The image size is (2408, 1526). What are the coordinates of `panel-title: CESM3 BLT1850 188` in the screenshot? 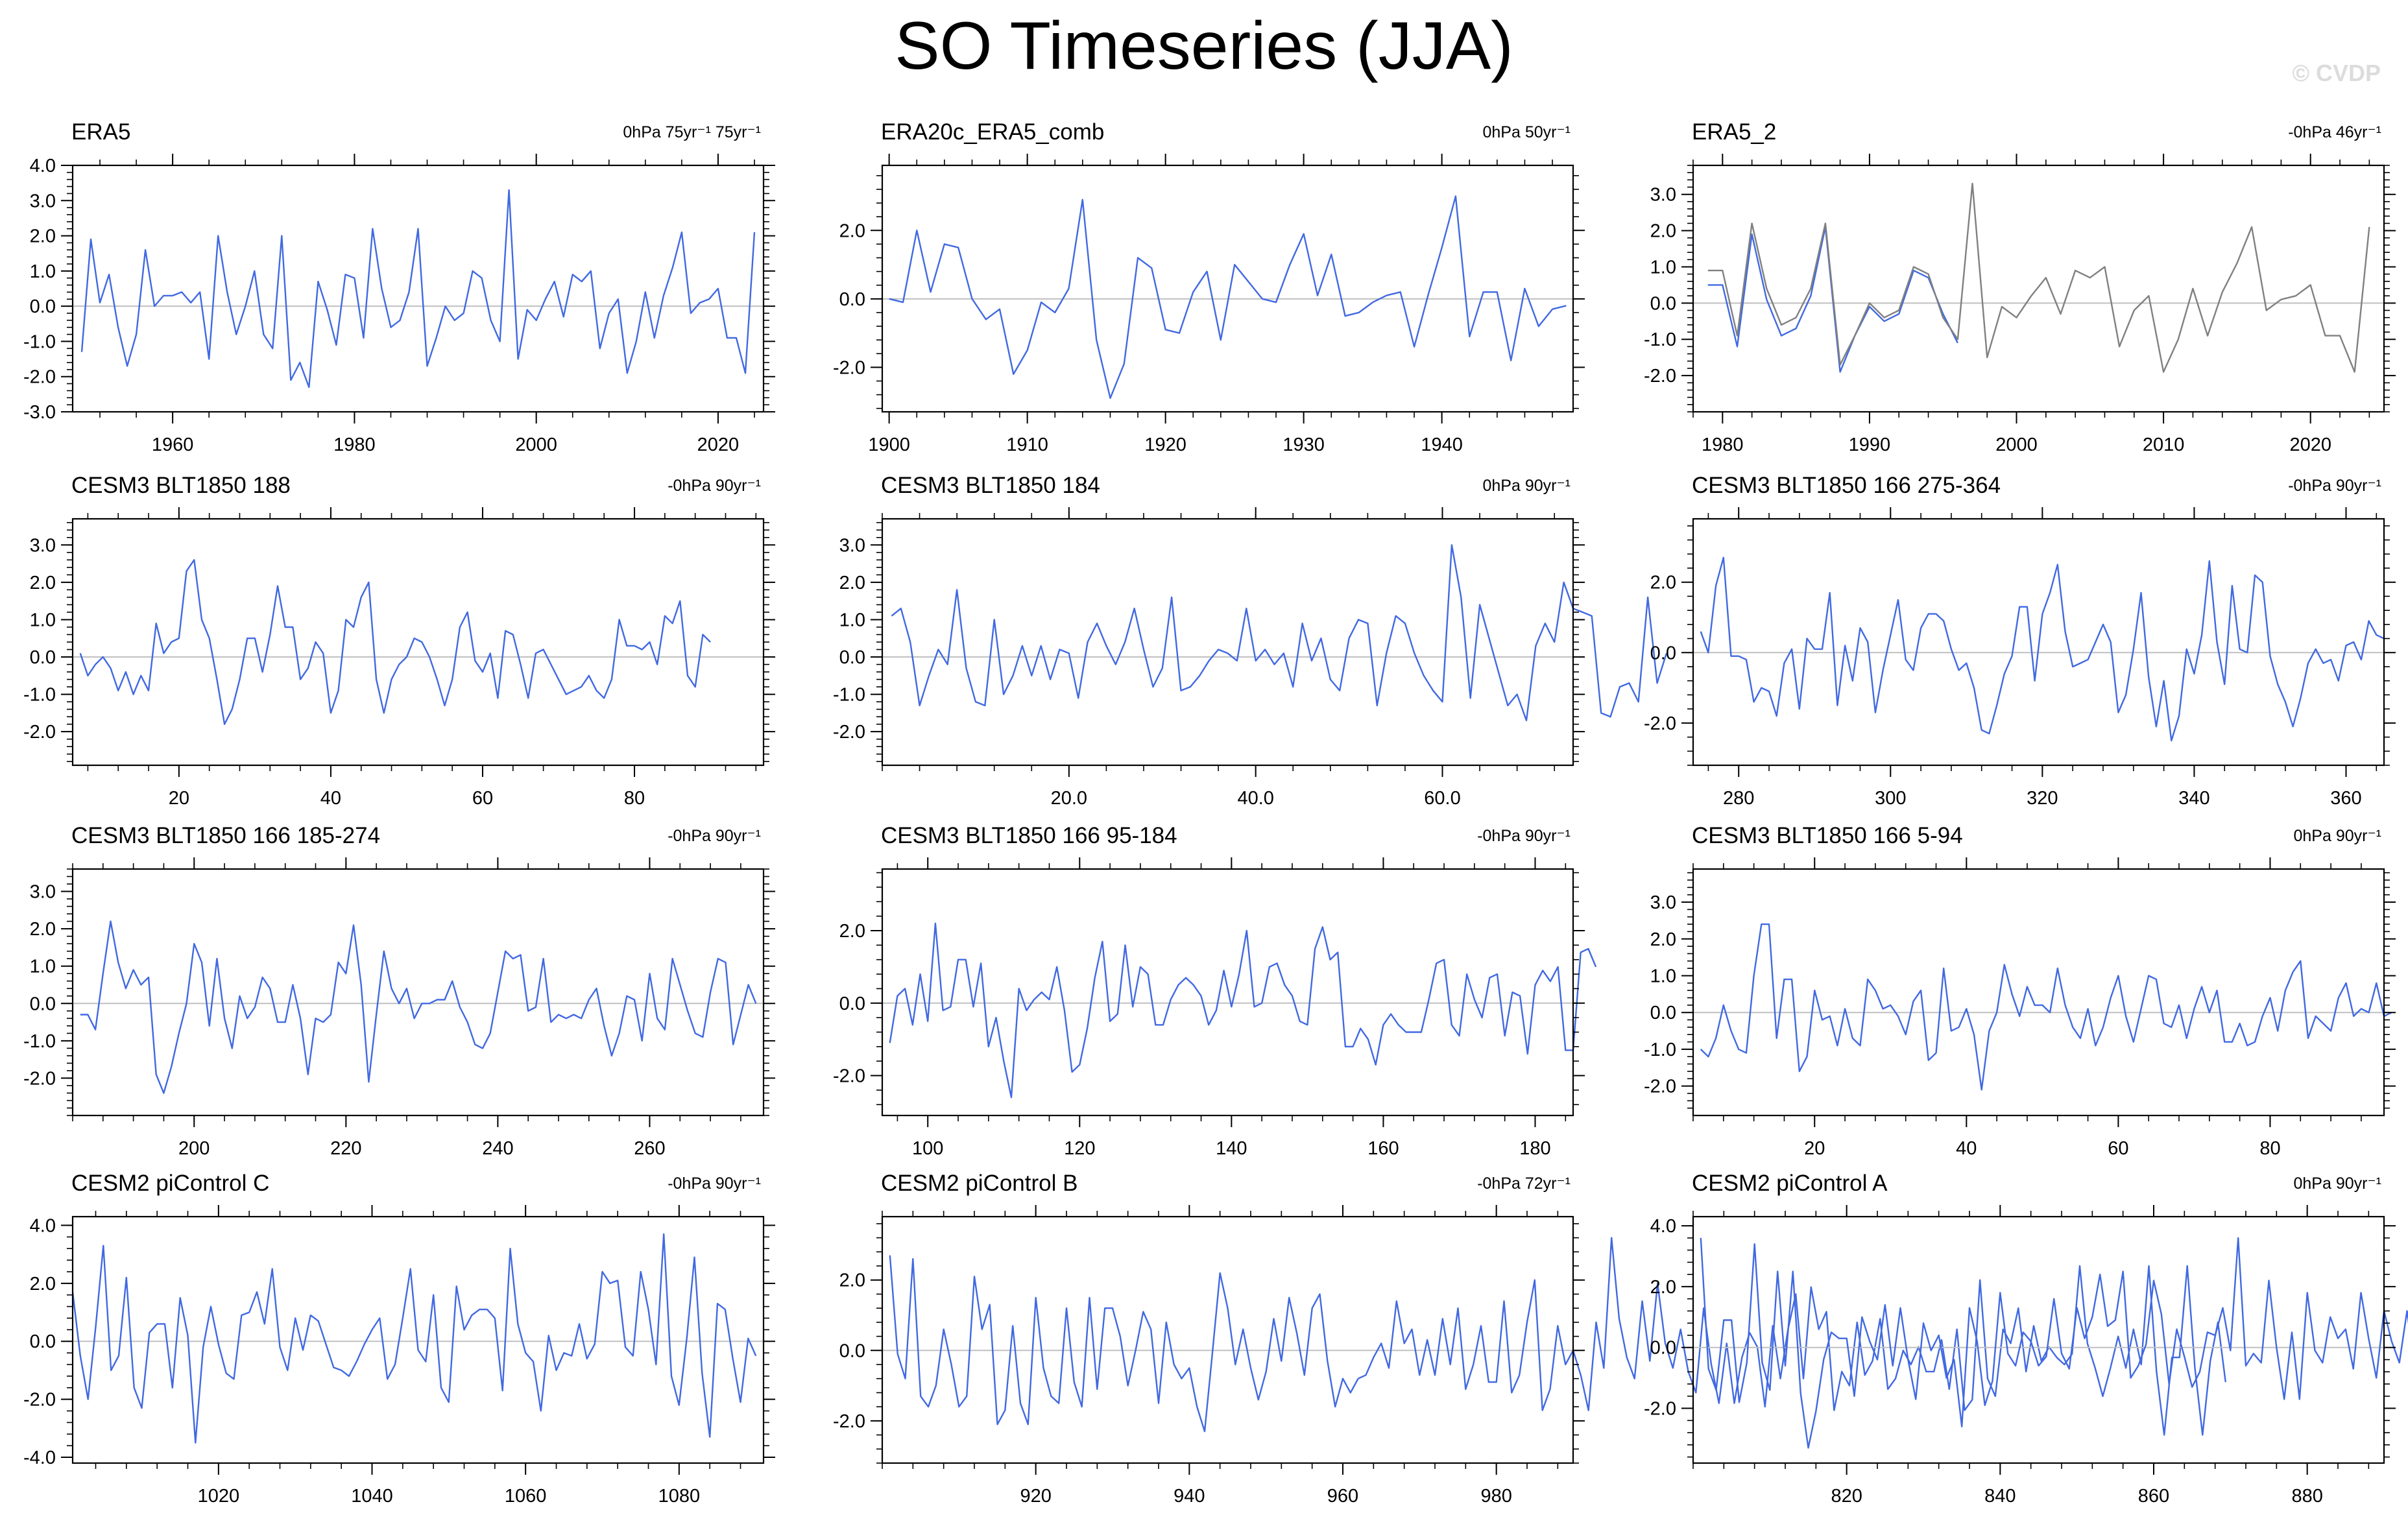 It's located at (181, 485).